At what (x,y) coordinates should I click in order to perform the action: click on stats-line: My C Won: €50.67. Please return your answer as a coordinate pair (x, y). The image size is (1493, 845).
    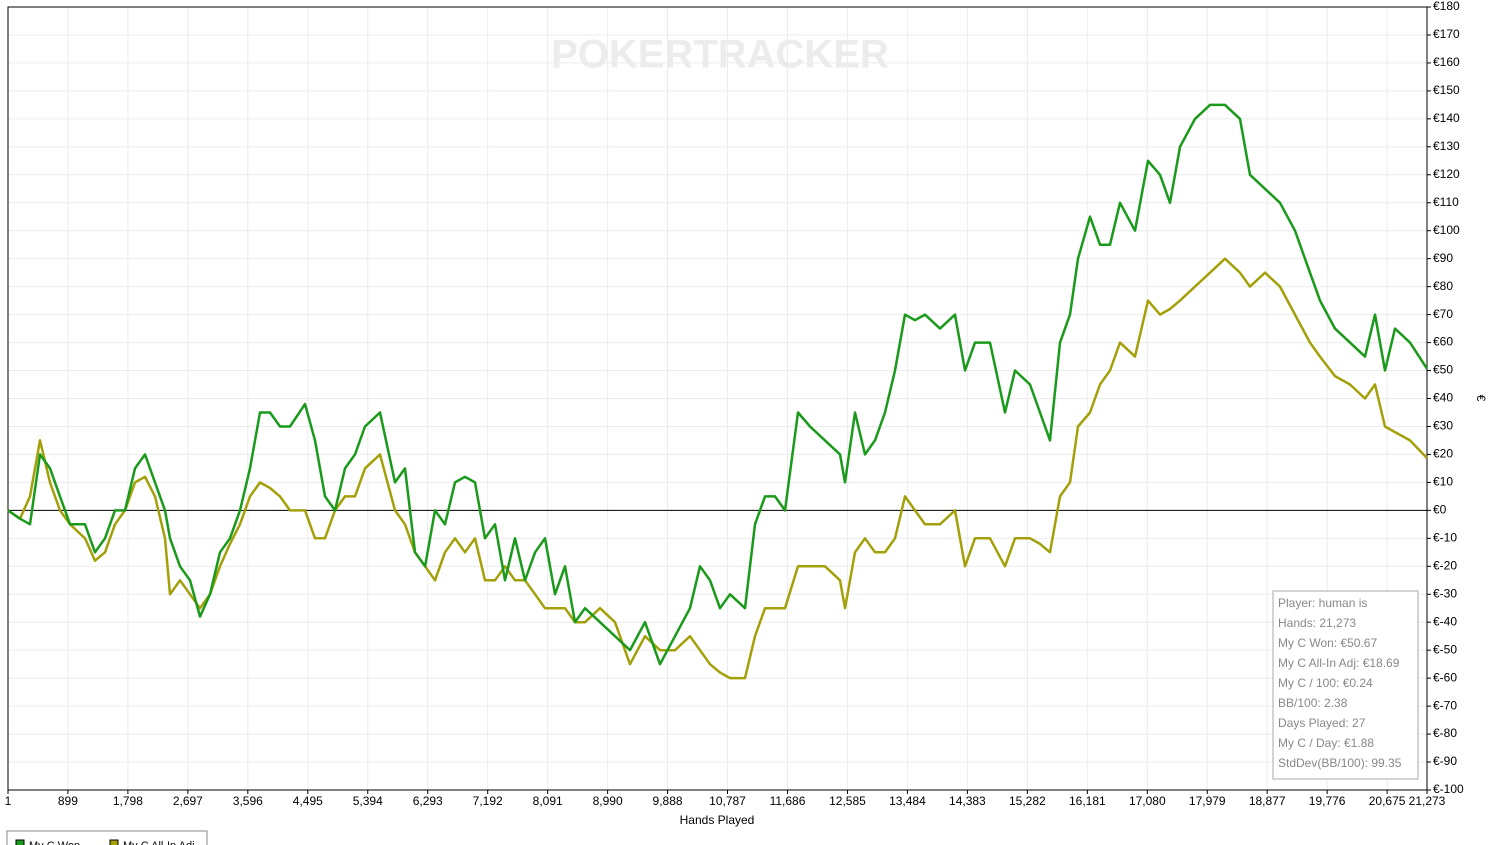
    Looking at the image, I should click on (1327, 643).